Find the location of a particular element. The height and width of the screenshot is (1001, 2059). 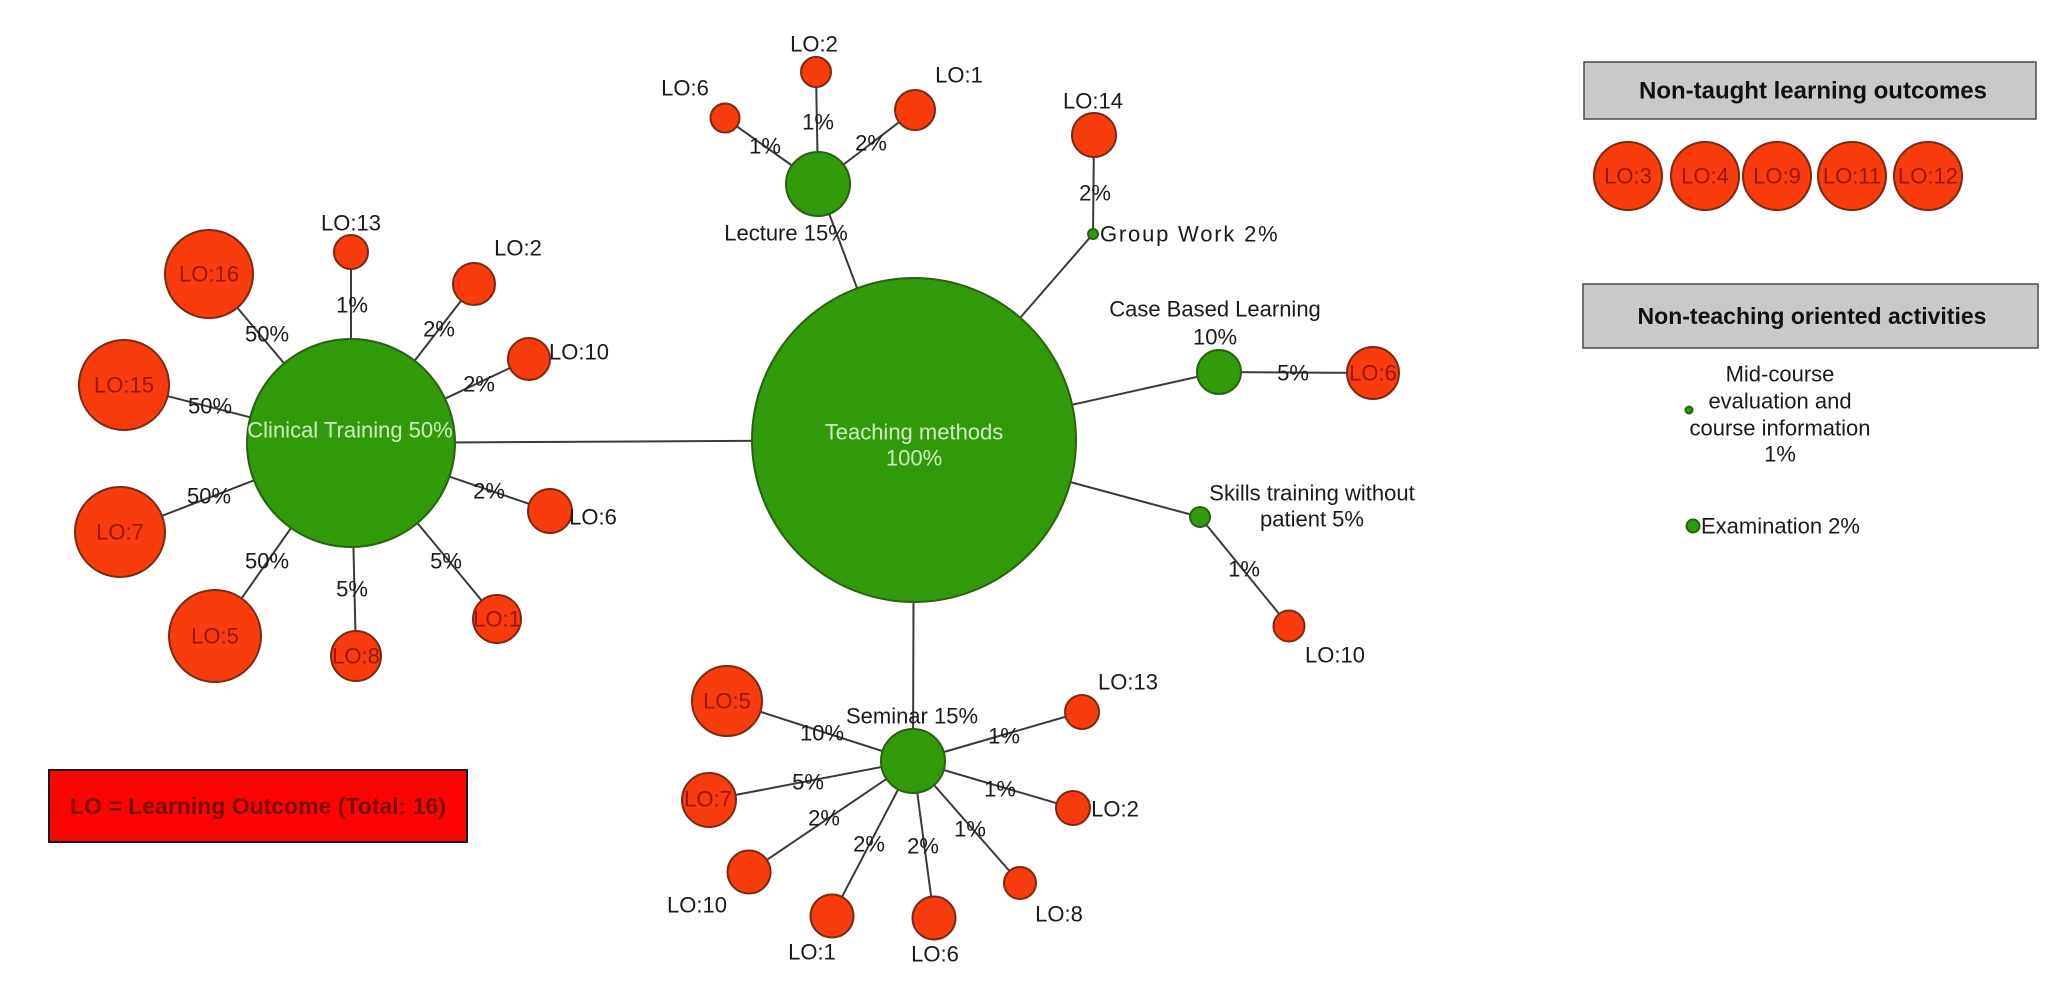

svg-text: Clinical Training 50% is located at coordinates (349, 430).